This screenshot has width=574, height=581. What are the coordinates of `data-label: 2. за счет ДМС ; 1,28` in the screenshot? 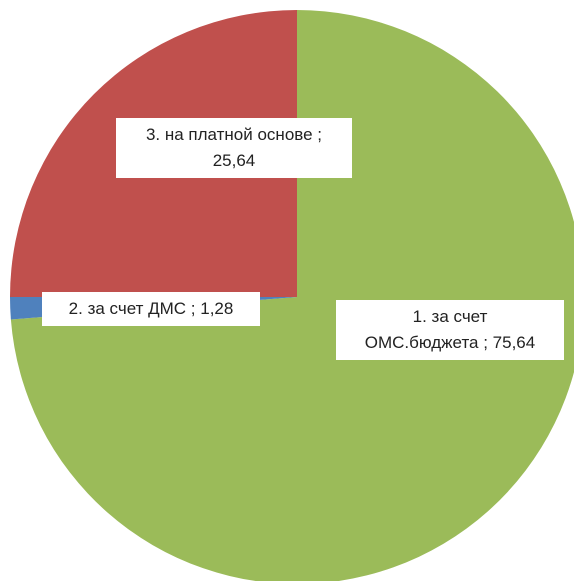 It's located at (151, 309).